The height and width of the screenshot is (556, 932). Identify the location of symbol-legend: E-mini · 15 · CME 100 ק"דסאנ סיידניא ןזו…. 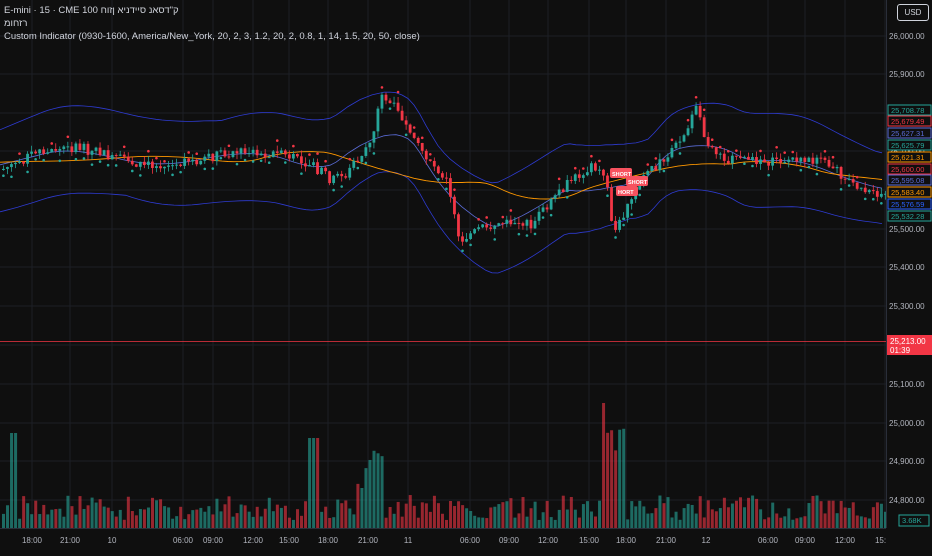
(91, 10).